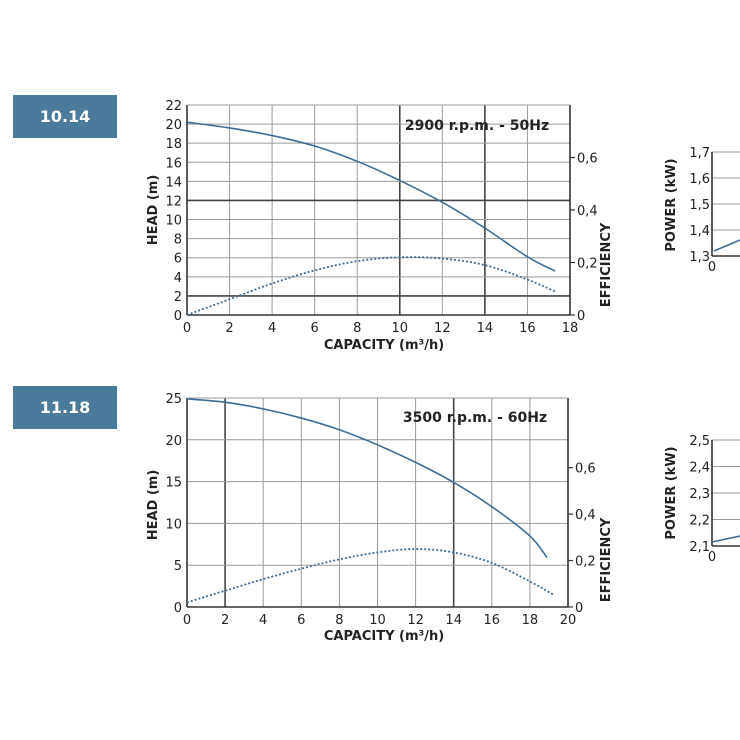  I want to click on y-tick-label: 16, so click(173, 163).